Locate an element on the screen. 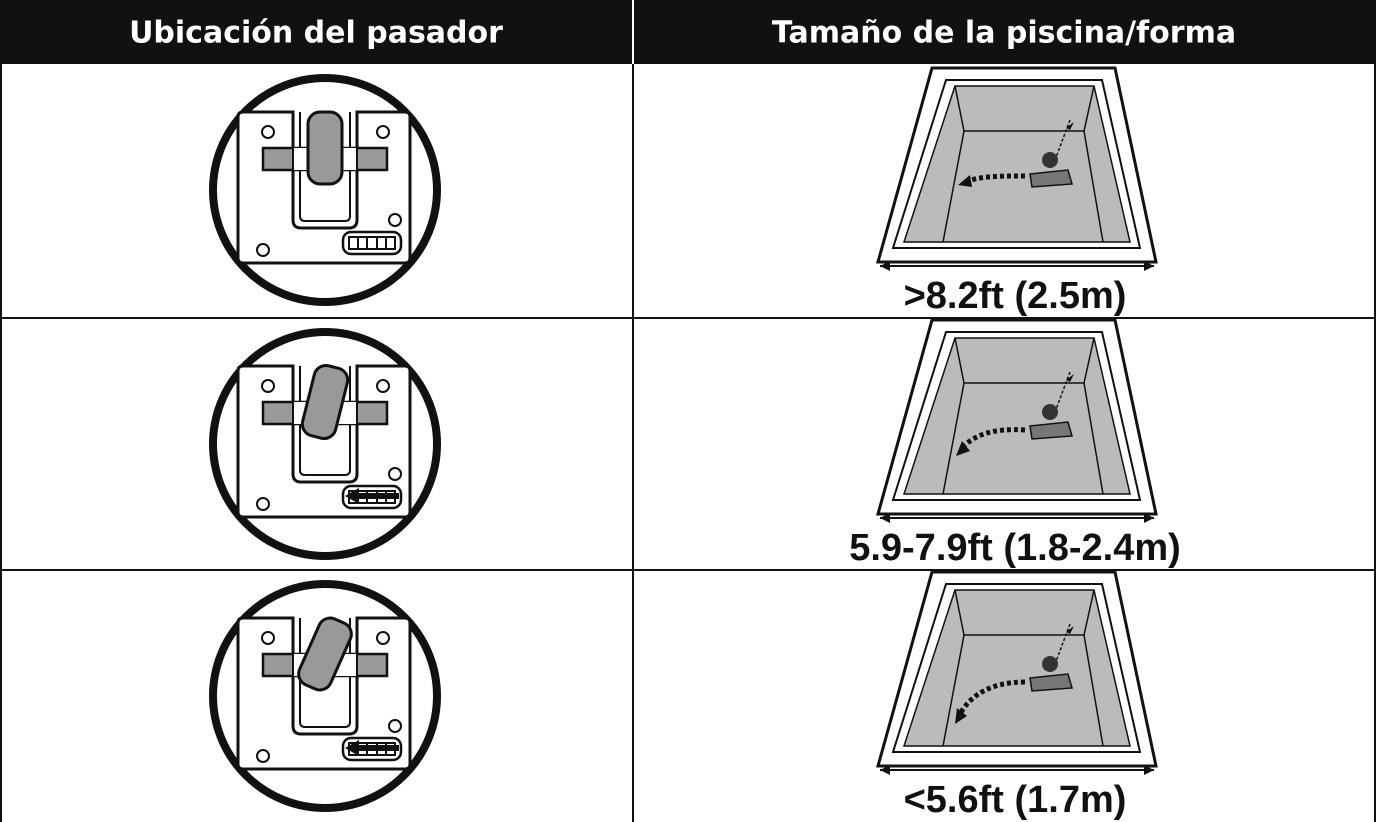 The width and height of the screenshot is (1376, 822). header-cell: Tamaño de la piscina/forma is located at coordinates (1004, 33).